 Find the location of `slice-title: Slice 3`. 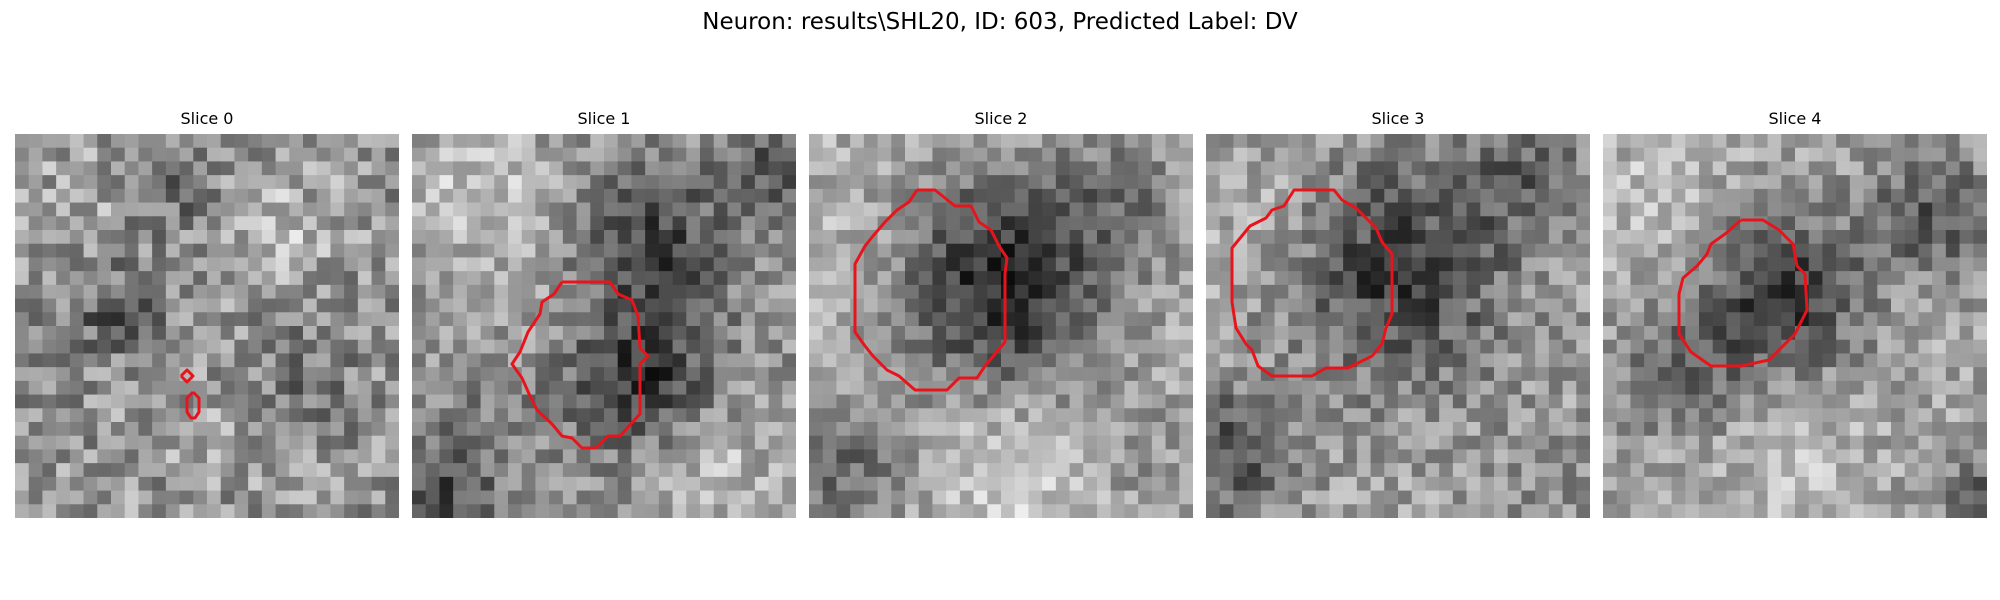

slice-title: Slice 3 is located at coordinates (1398, 118).